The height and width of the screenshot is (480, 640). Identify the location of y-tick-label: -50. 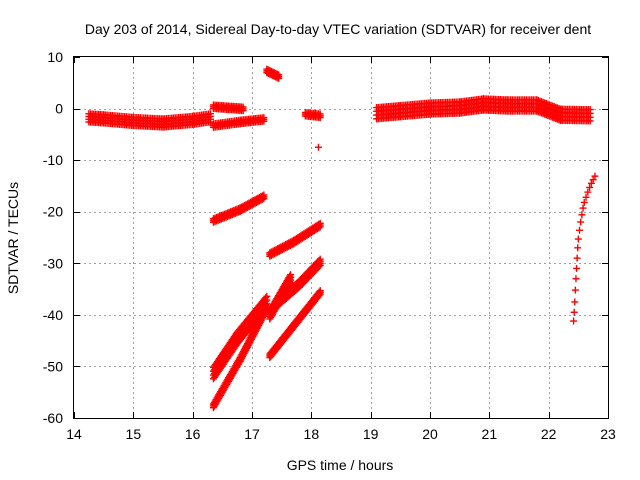
(53, 366).